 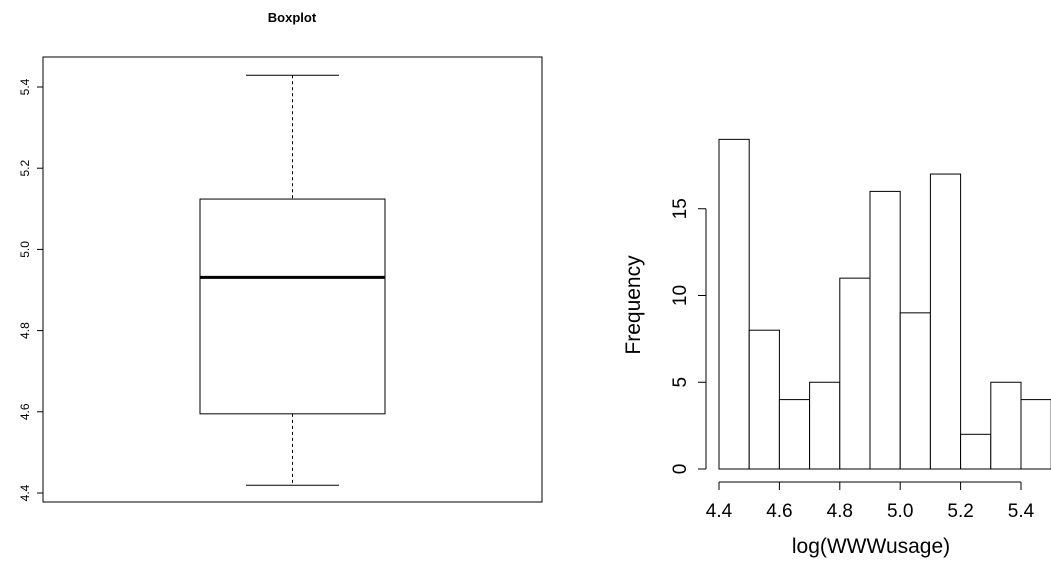 I want to click on boxplot-y-tick-label: 5.0, so click(x=25, y=249).